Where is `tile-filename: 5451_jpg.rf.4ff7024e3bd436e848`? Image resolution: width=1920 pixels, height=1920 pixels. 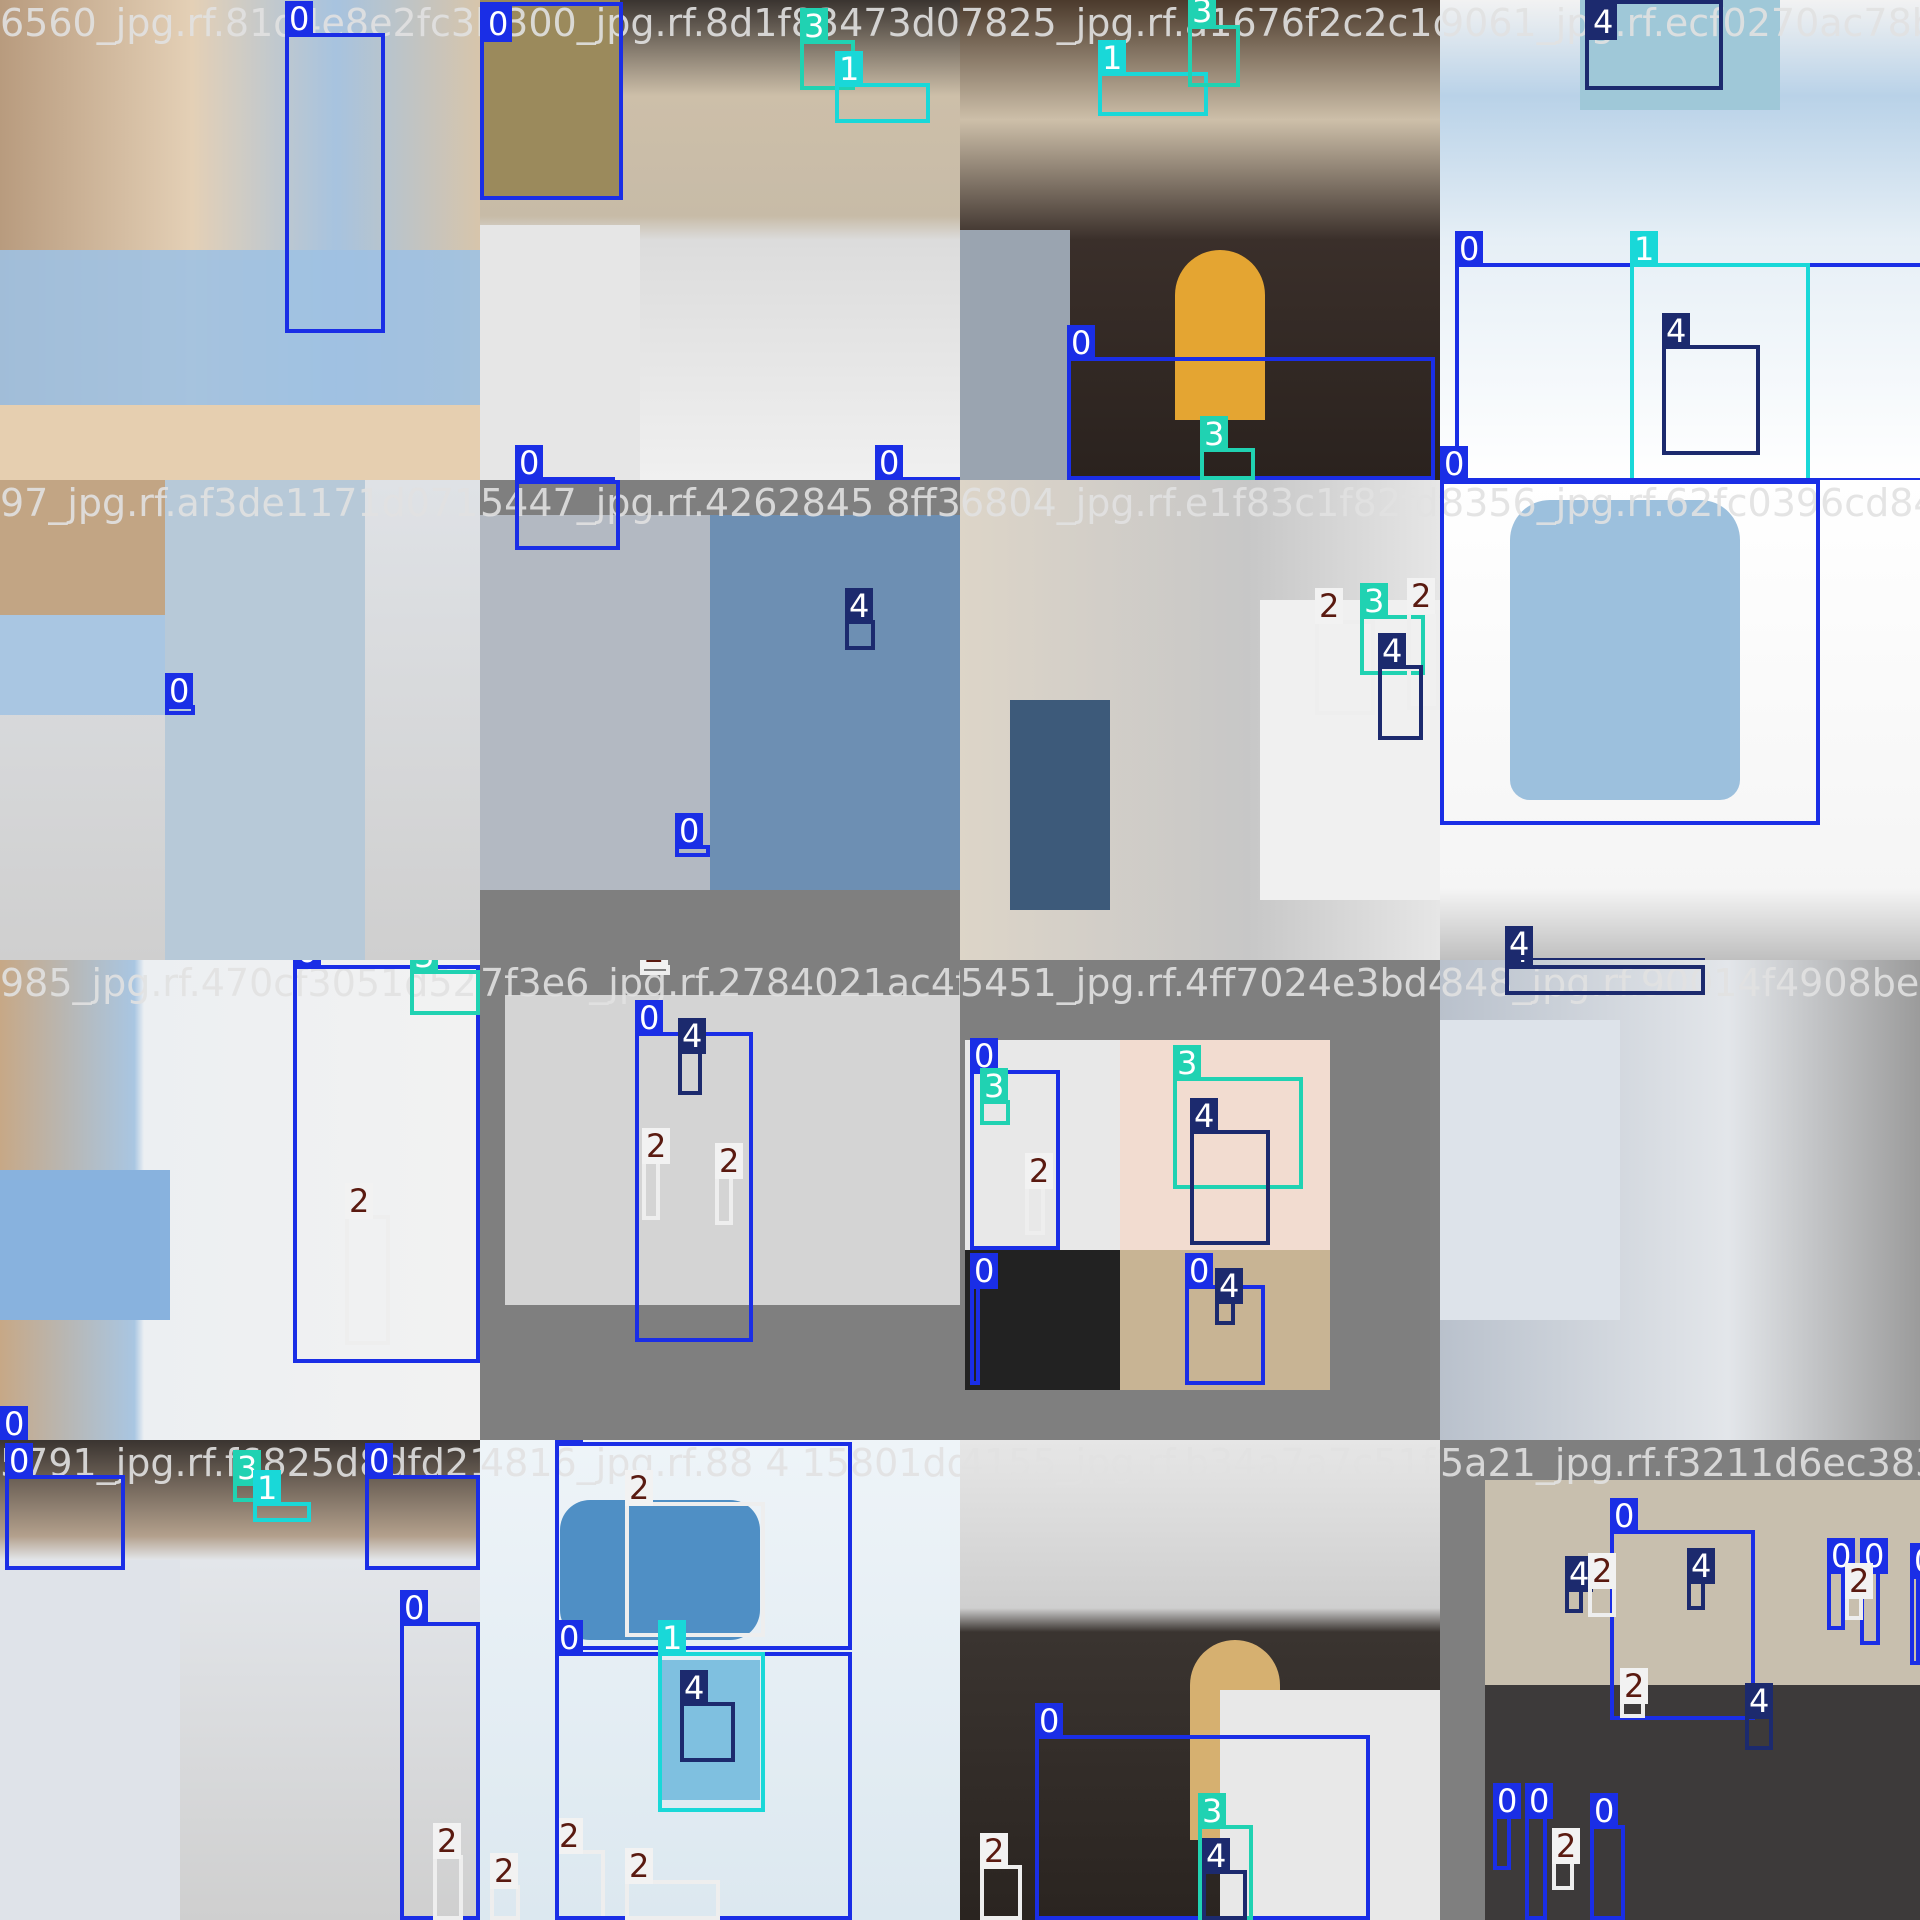 tile-filename: 5451_jpg.rf.4ff7024e3bd436e848 is located at coordinates (1200, 983).